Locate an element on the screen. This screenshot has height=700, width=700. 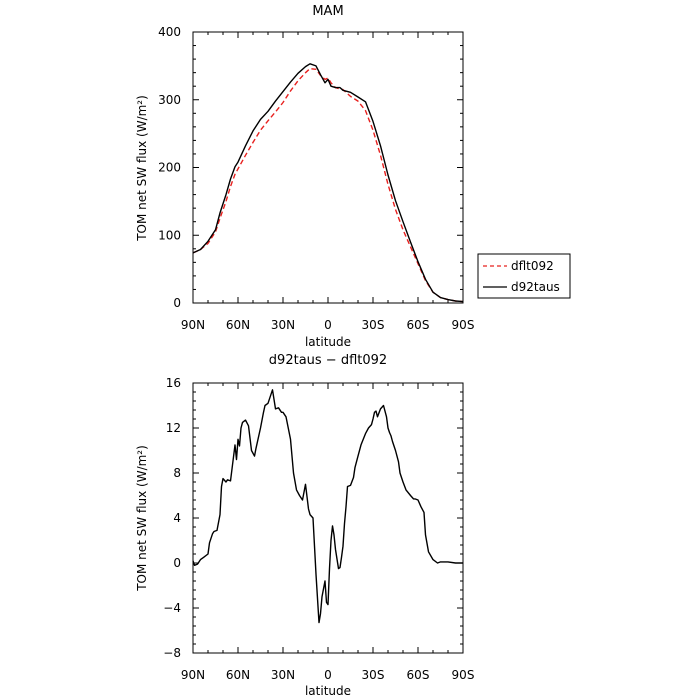
legend-label-d92taus: d92taus is located at coordinates (535, 287).